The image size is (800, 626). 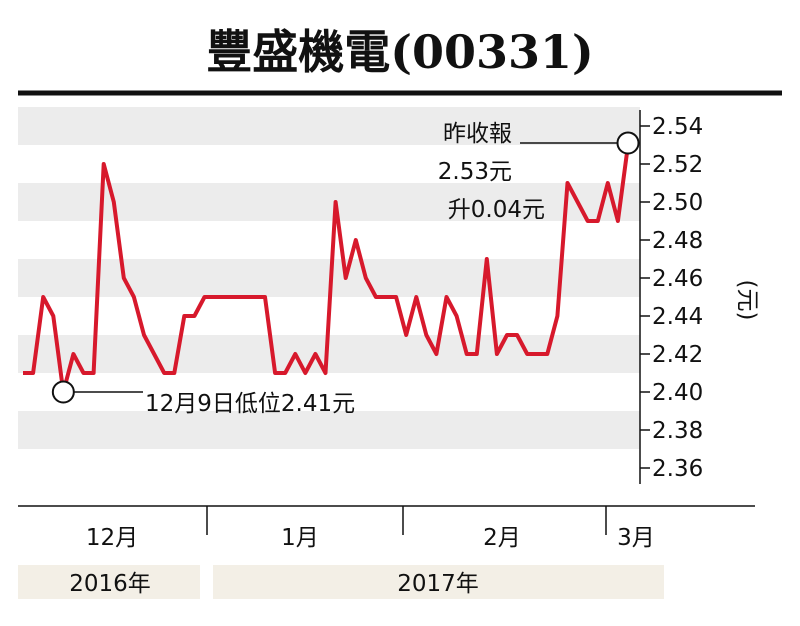 What do you see at coordinates (250, 404) in the screenshot?
I see `low-annotation: 12月9日低位2.41元` at bounding box center [250, 404].